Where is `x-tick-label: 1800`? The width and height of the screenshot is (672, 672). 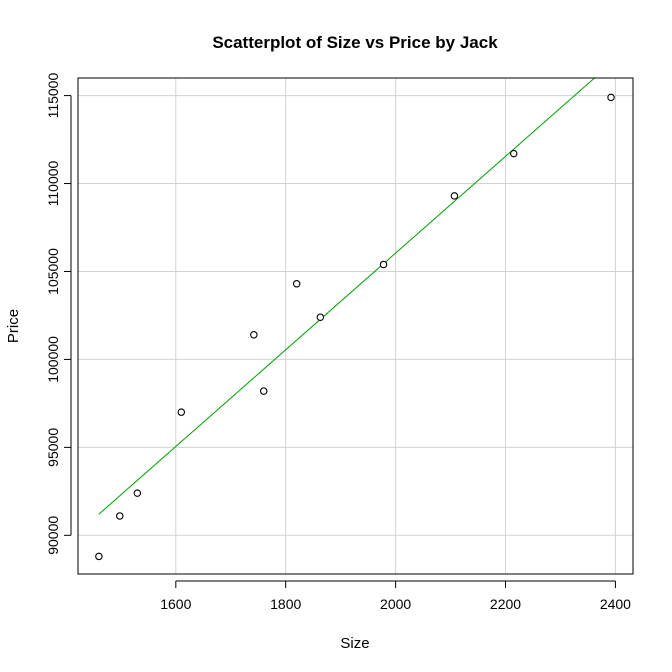 x-tick-label: 1800 is located at coordinates (285, 604).